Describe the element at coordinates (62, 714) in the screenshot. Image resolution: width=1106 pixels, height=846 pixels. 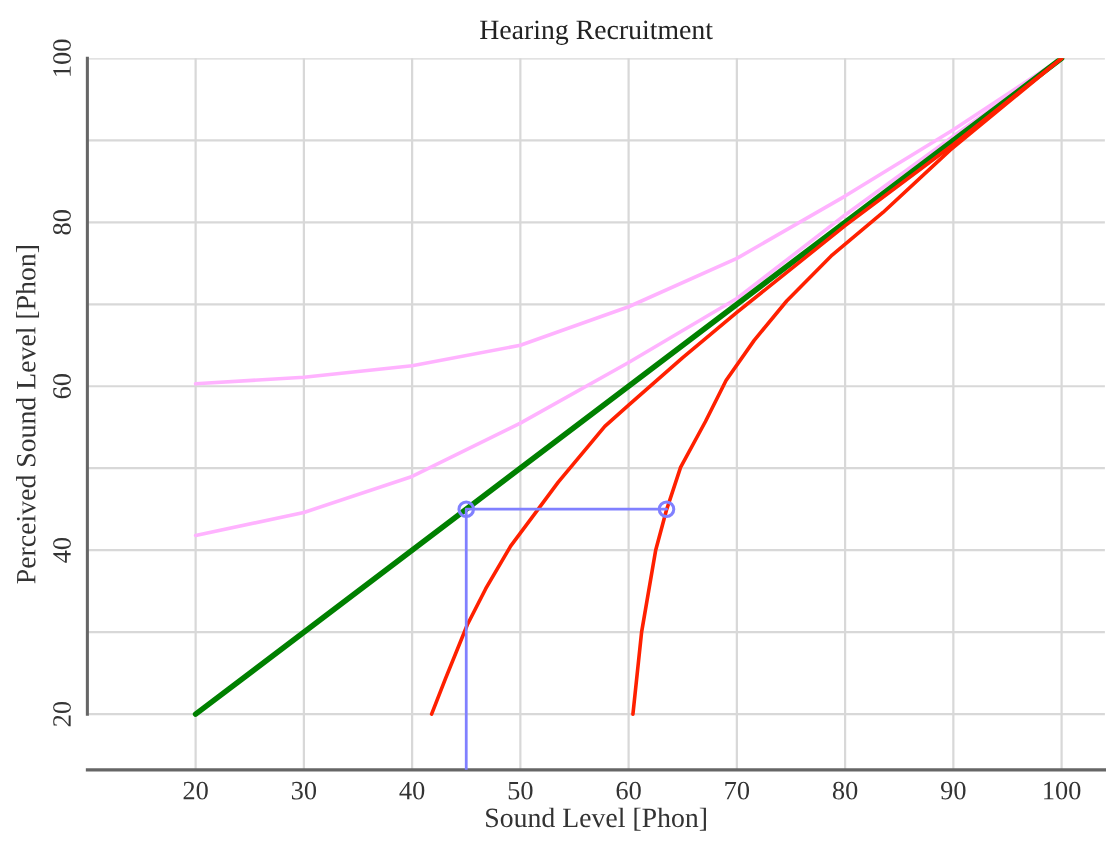
I see `y-tick-label: 20` at that location.